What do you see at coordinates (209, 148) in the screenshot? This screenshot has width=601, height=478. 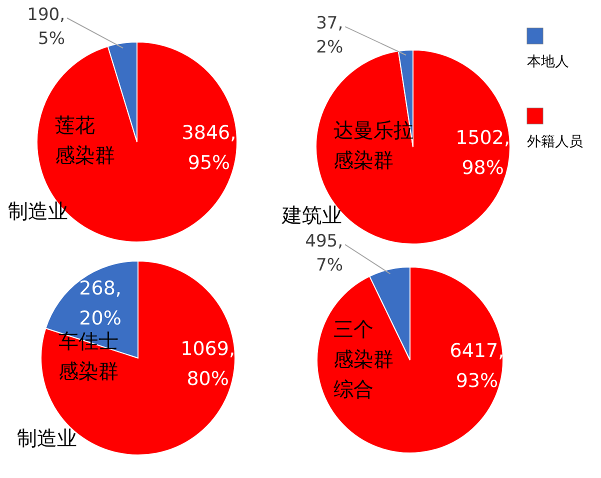 I see `data-label: 3846, 95%` at bounding box center [209, 148].